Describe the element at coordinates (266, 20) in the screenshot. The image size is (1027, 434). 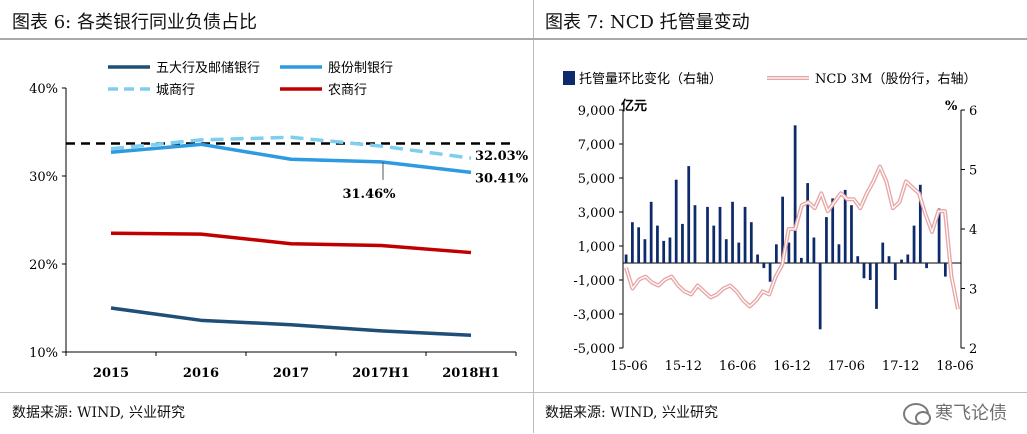
I see `left-chart-title-bar: 图表 6: 各类银行同业负债占比` at that location.